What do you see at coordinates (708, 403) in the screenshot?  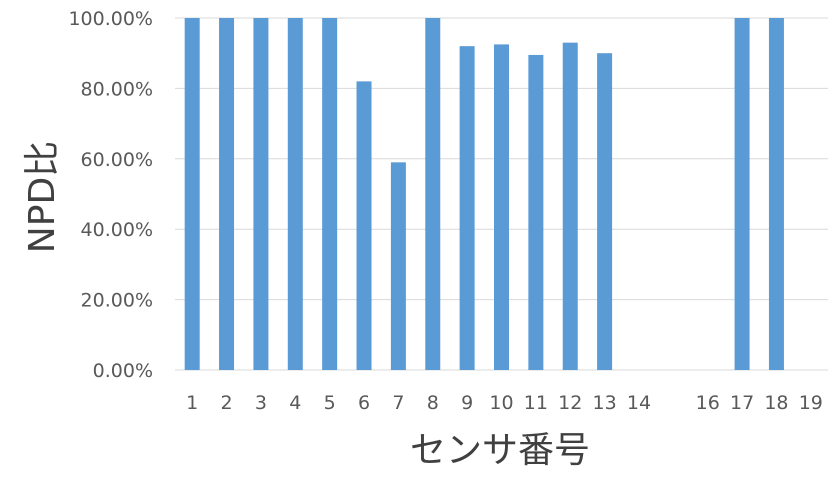 I see `x-tick-label: 16` at bounding box center [708, 403].